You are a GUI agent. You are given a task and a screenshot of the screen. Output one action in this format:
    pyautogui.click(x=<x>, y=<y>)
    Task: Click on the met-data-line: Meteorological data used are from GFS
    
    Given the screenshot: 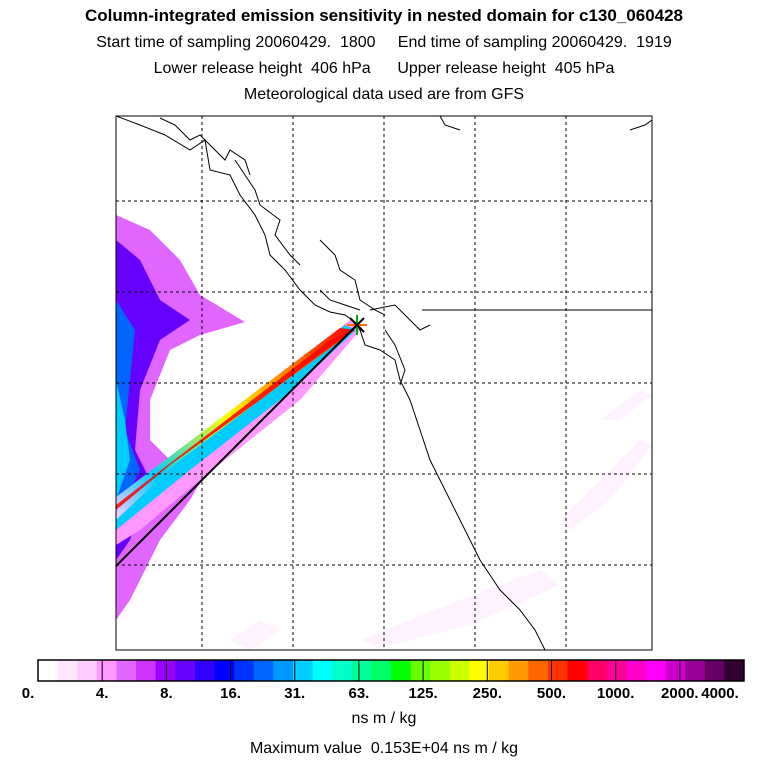 What is the action you would take?
    pyautogui.click(x=384, y=94)
    